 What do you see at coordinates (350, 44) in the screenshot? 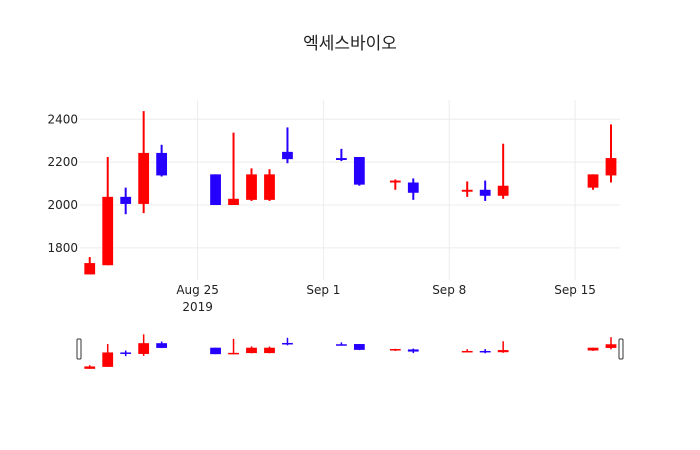
I see `chart-title: 엑세스바이오` at bounding box center [350, 44].